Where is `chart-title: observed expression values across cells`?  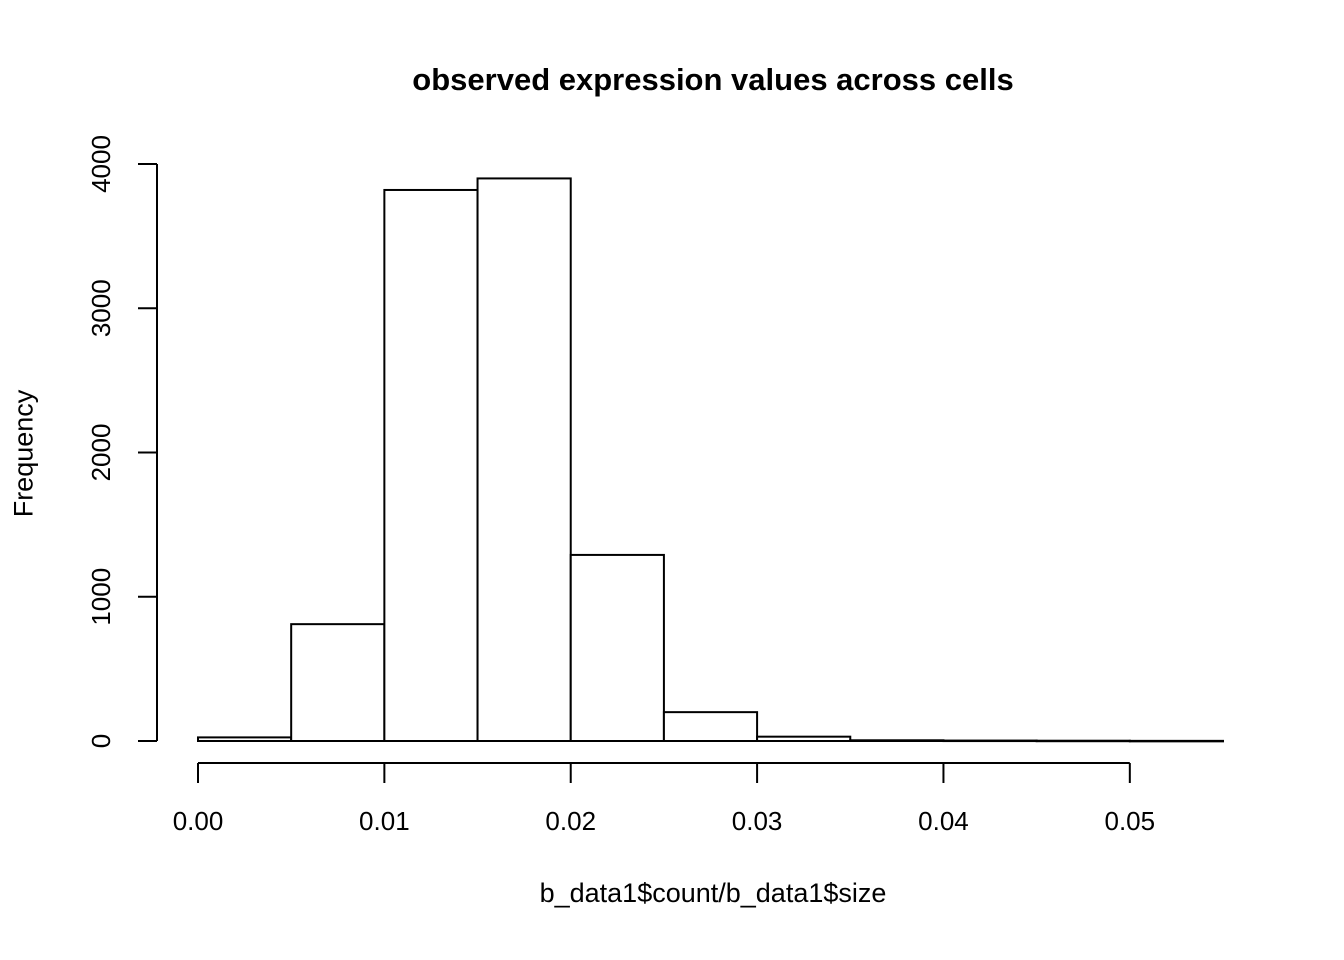 chart-title: observed expression values across cells is located at coordinates (713, 79).